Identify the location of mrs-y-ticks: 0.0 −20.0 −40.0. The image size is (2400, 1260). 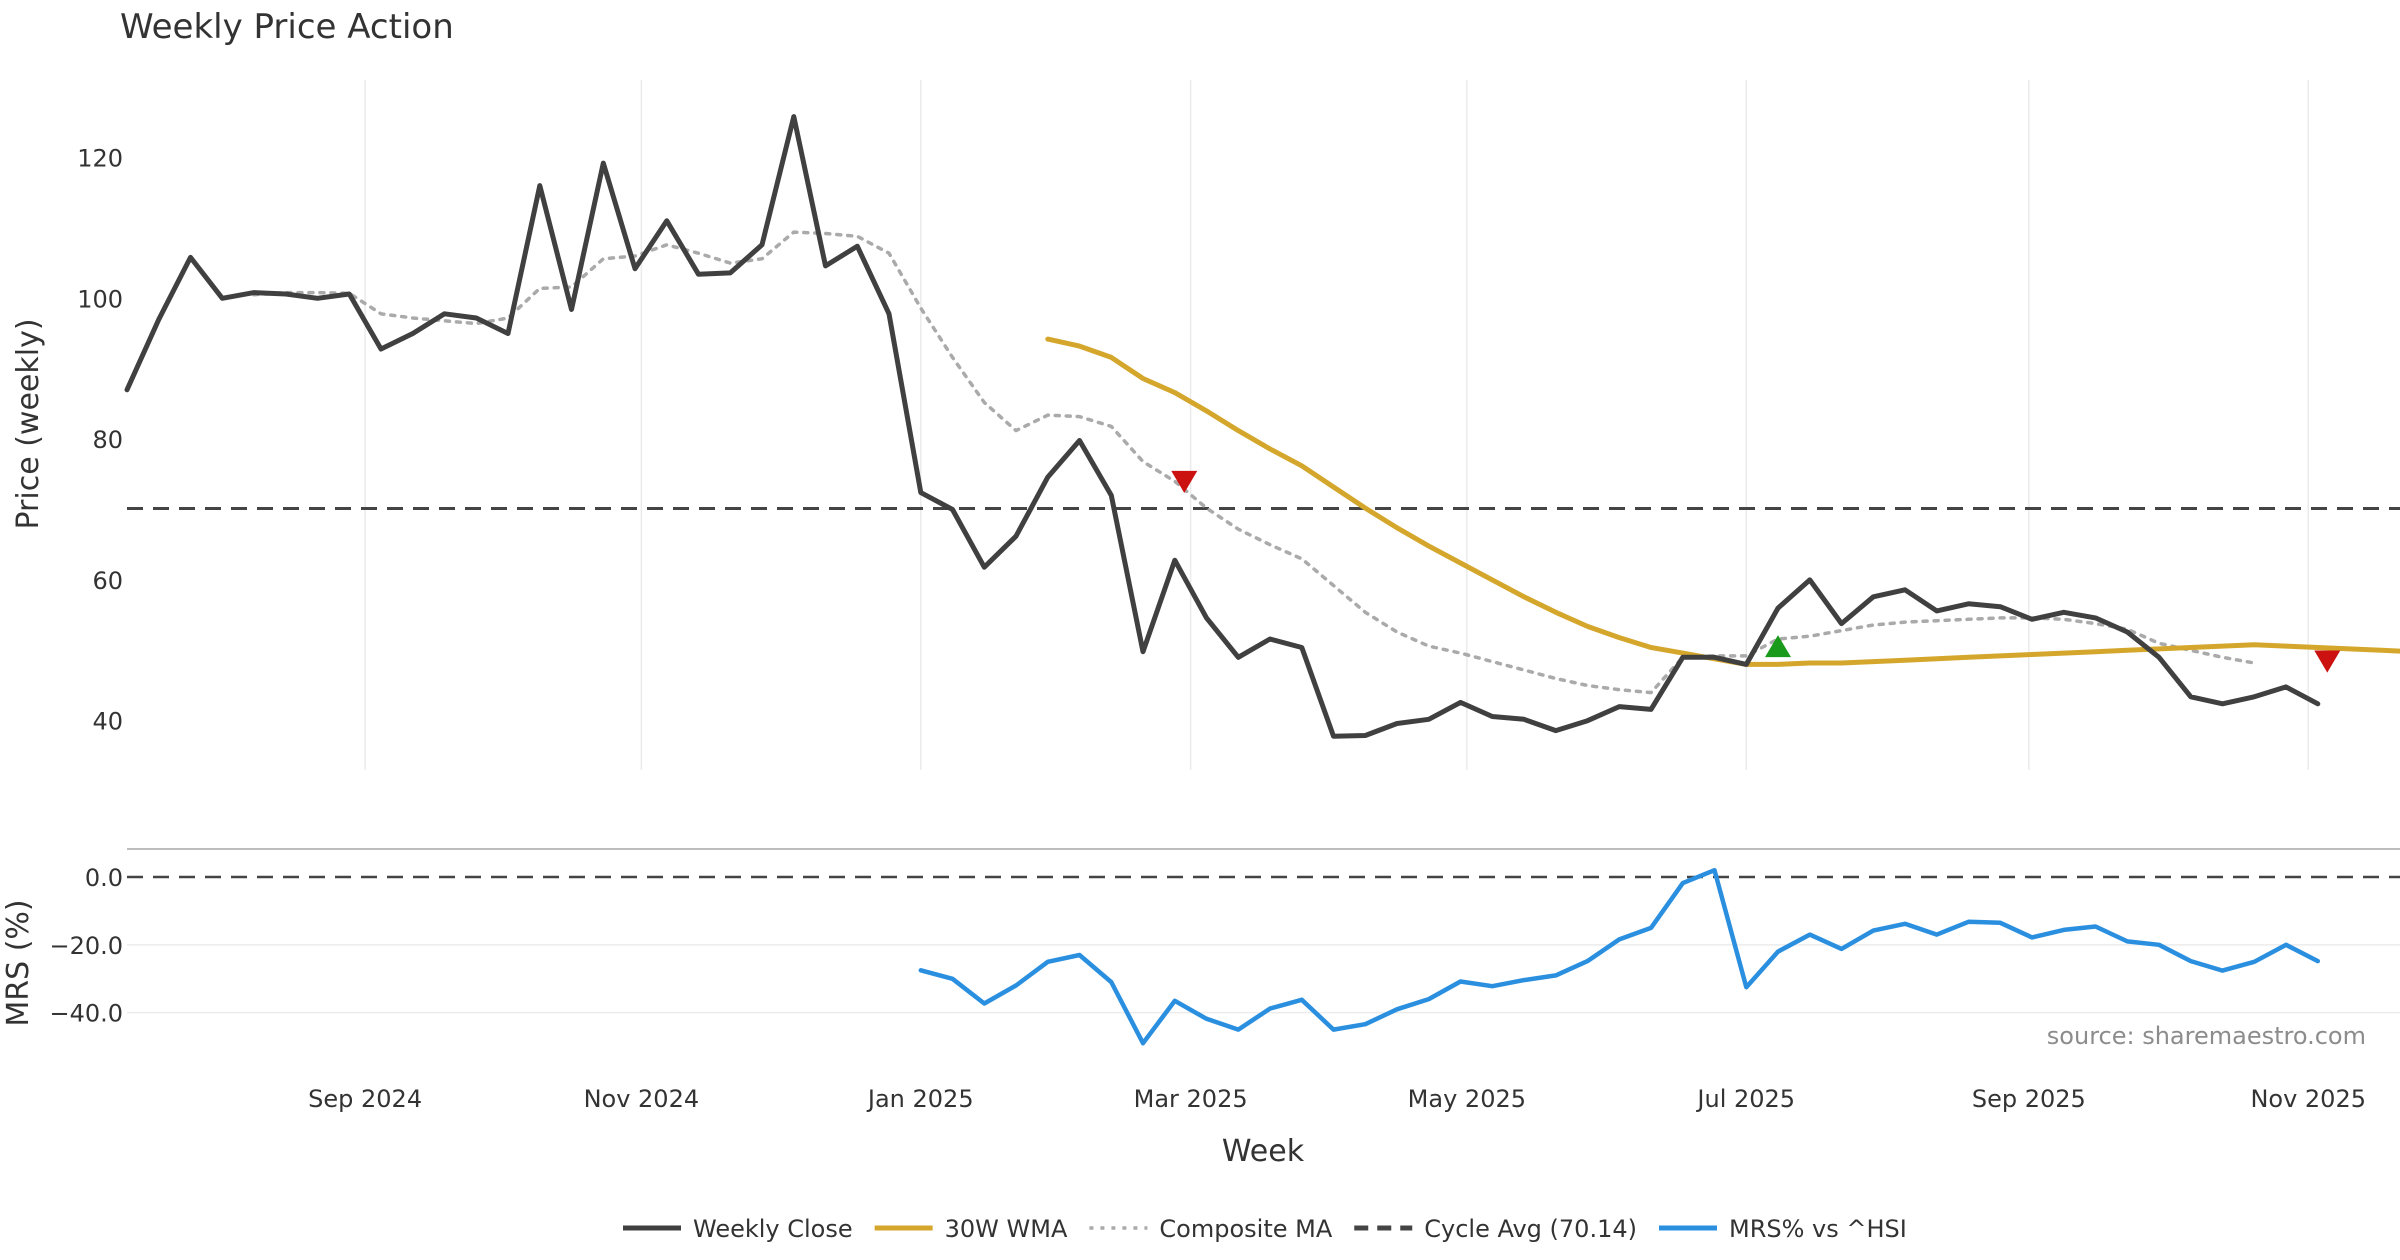
(86, 946).